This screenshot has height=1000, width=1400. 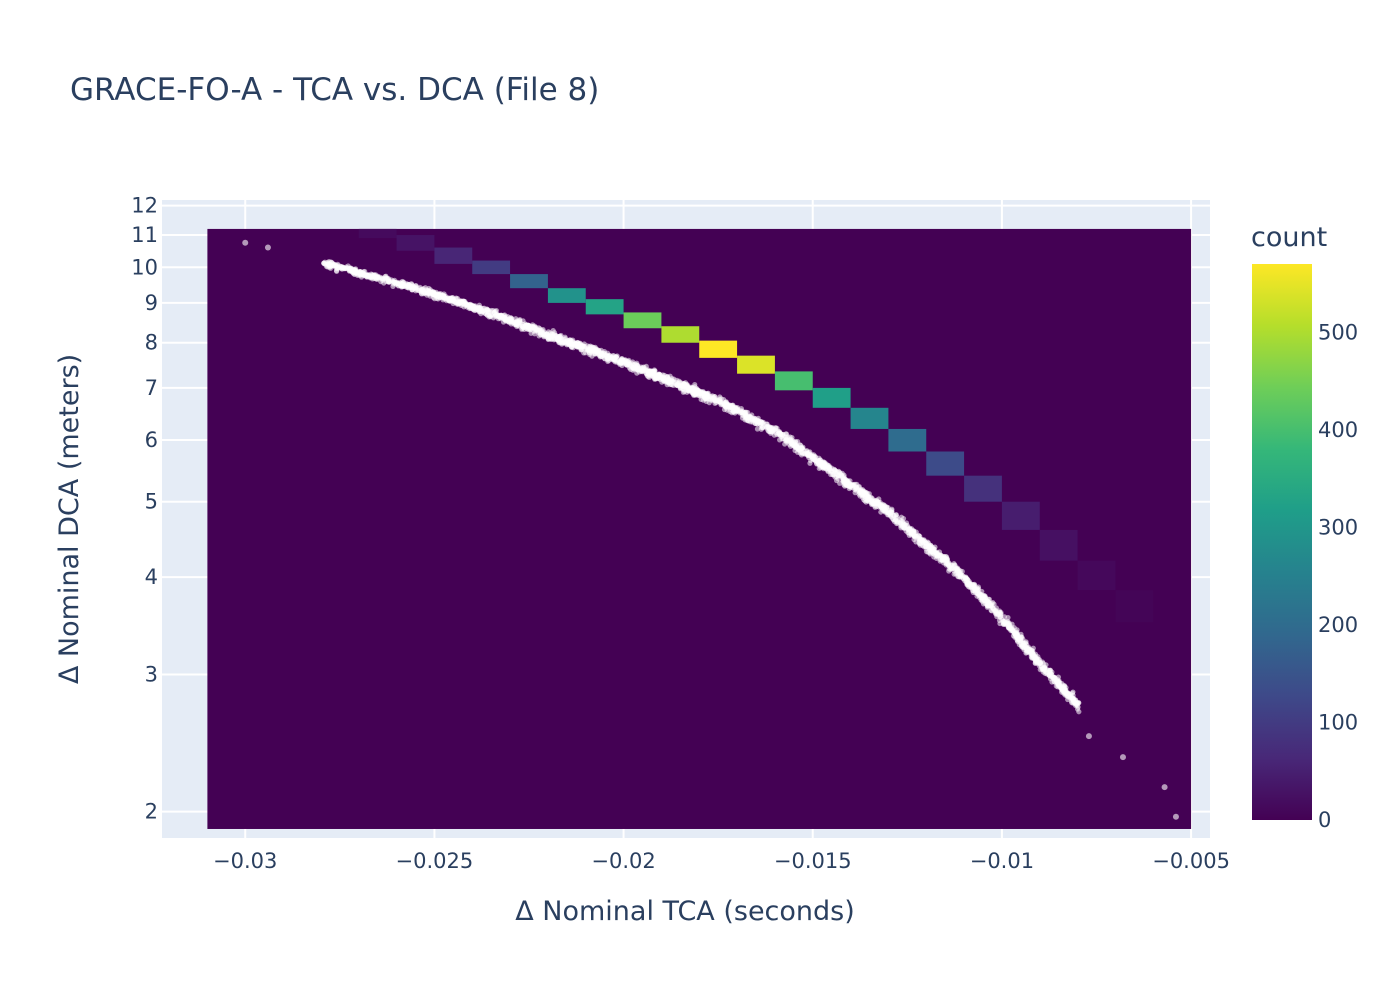 What do you see at coordinates (151, 674) in the screenshot?
I see `y-tick-label: 3` at bounding box center [151, 674].